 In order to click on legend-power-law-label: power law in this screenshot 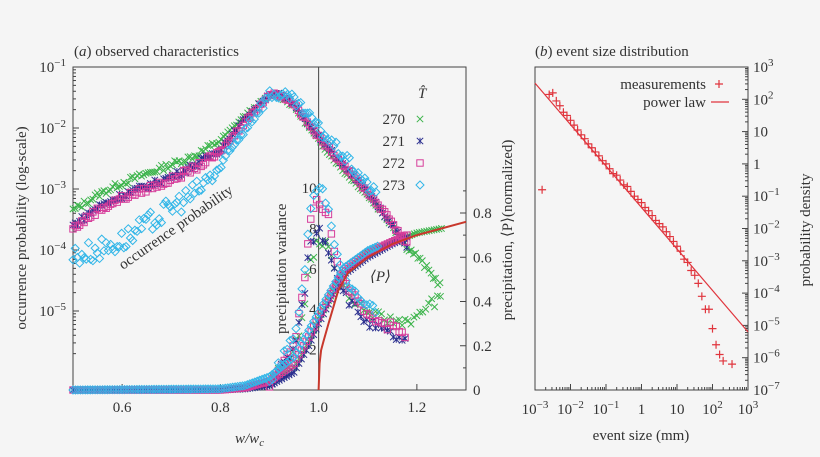, I will do `click(674, 103)`.